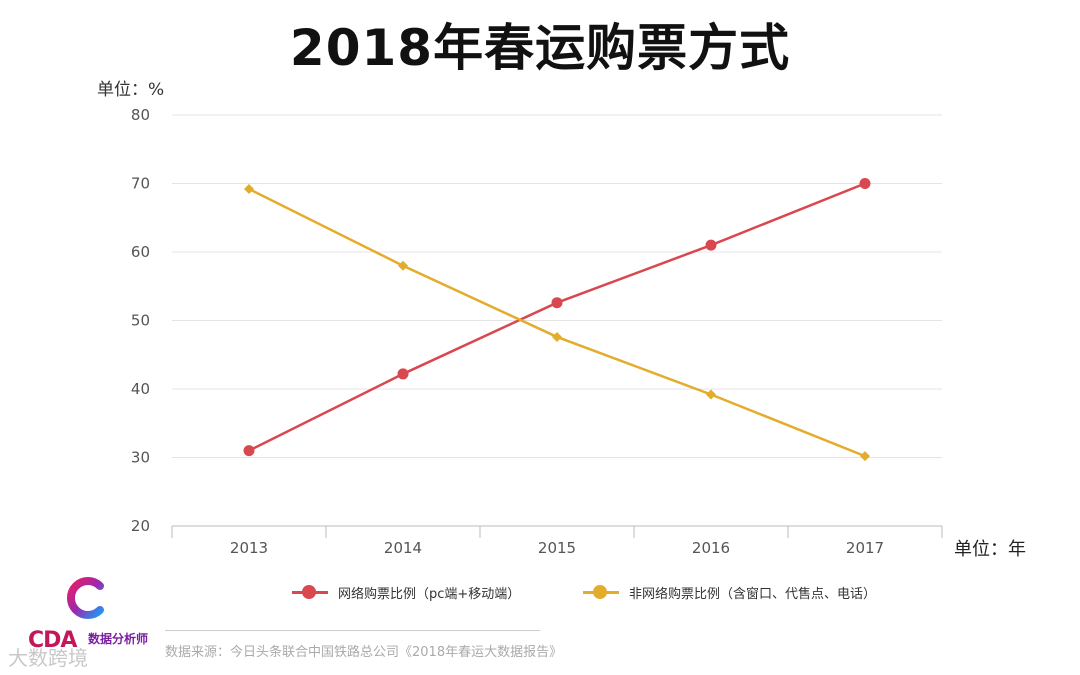 This screenshot has height=675, width=1080. Describe the element at coordinates (601, 592) in the screenshot. I see `legend-swatch-offline` at that location.